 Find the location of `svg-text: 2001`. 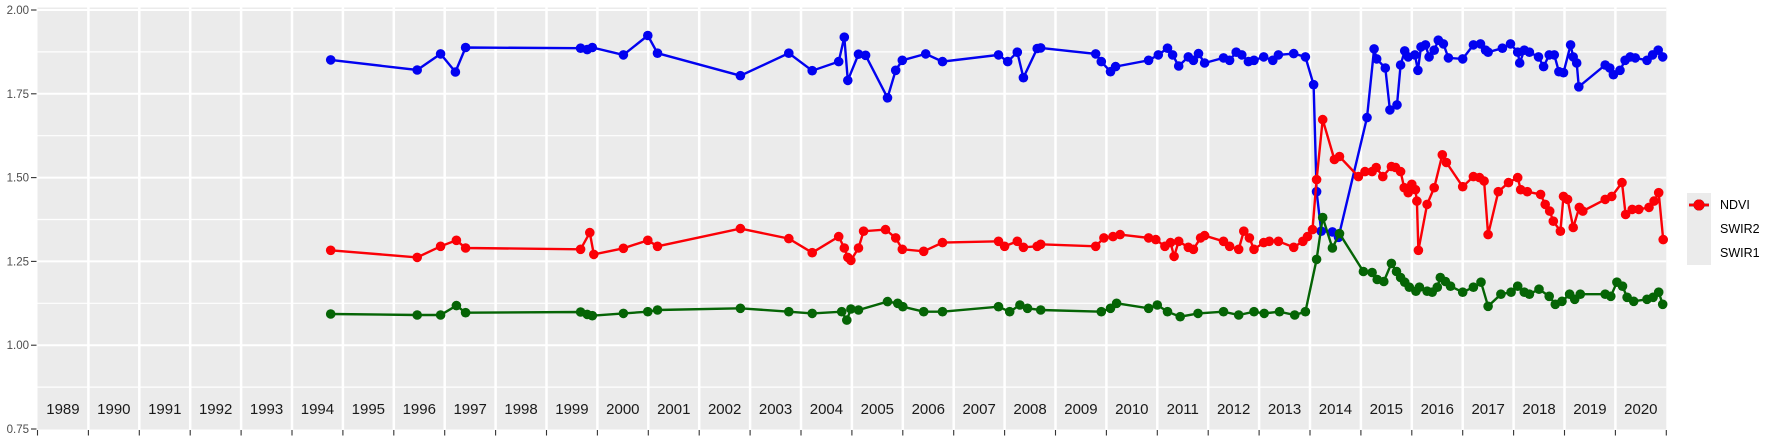

svg-text: 2001 is located at coordinates (673, 409).